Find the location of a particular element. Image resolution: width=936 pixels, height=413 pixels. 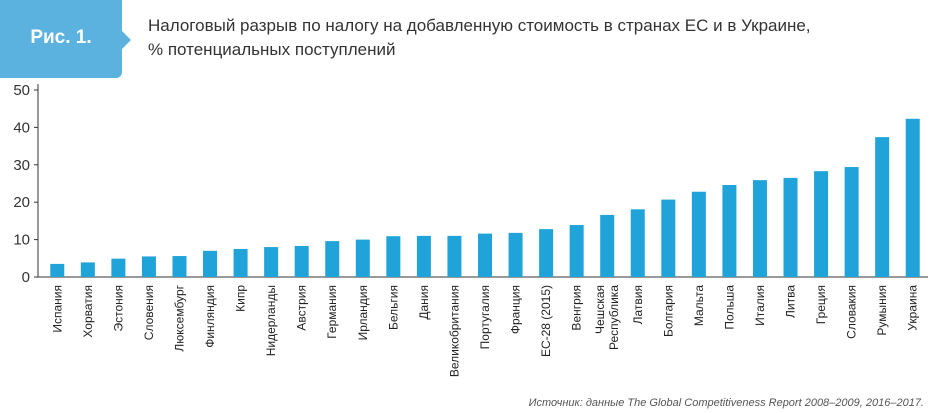

x-tick-label: Бельгия is located at coordinates (393, 307).